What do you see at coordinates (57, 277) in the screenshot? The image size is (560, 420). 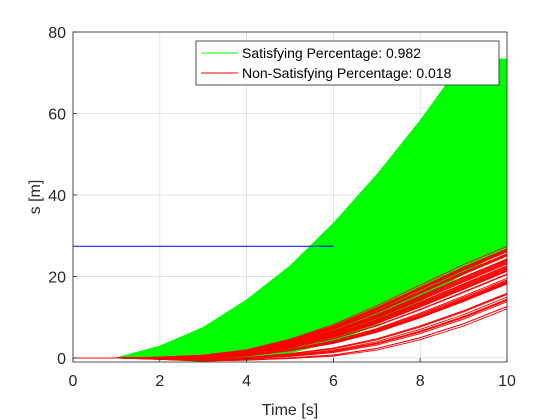 I see `y-tick-label: 20` at bounding box center [57, 277].